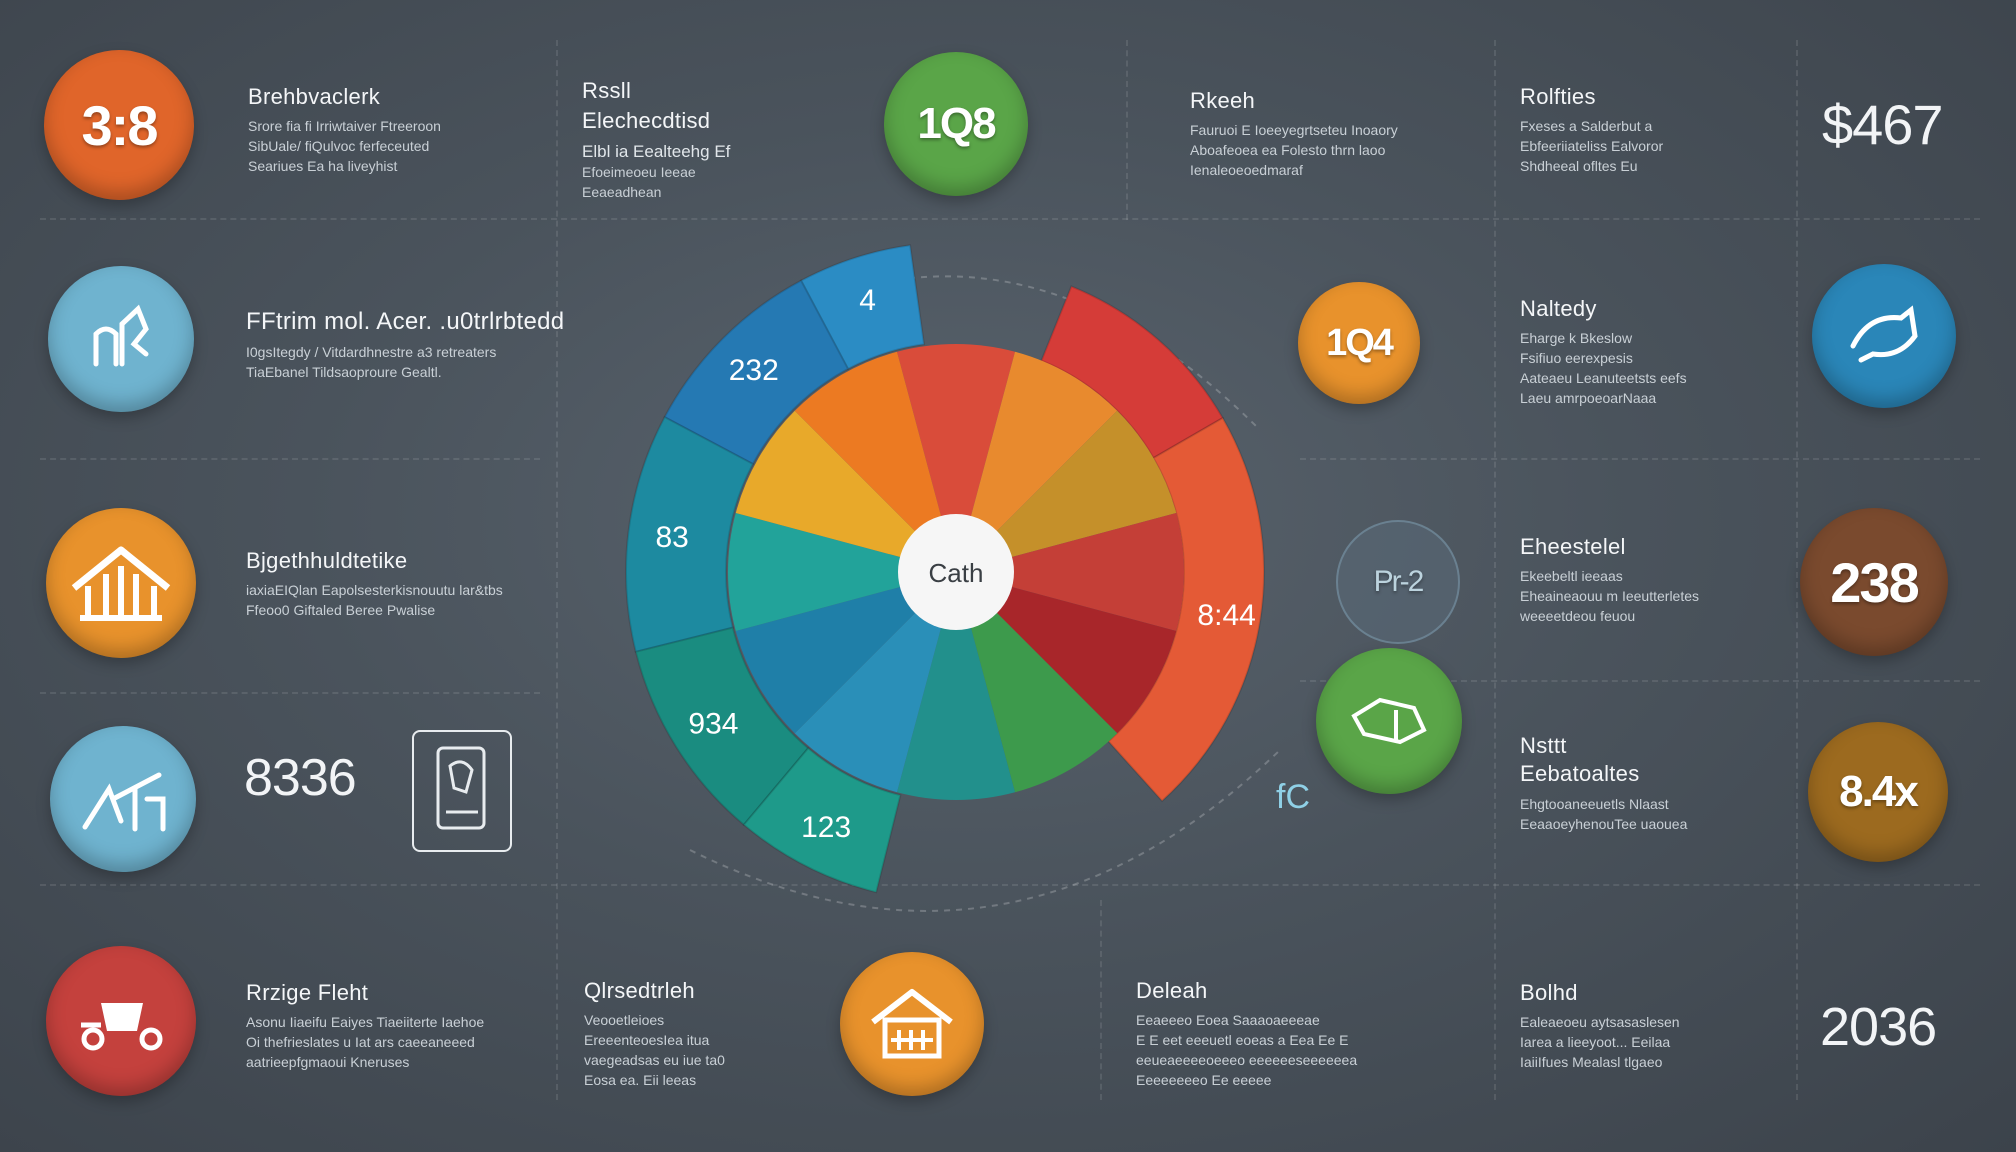 The width and height of the screenshot is (2016, 1152). I want to click on phone-icon, so click(462, 791).